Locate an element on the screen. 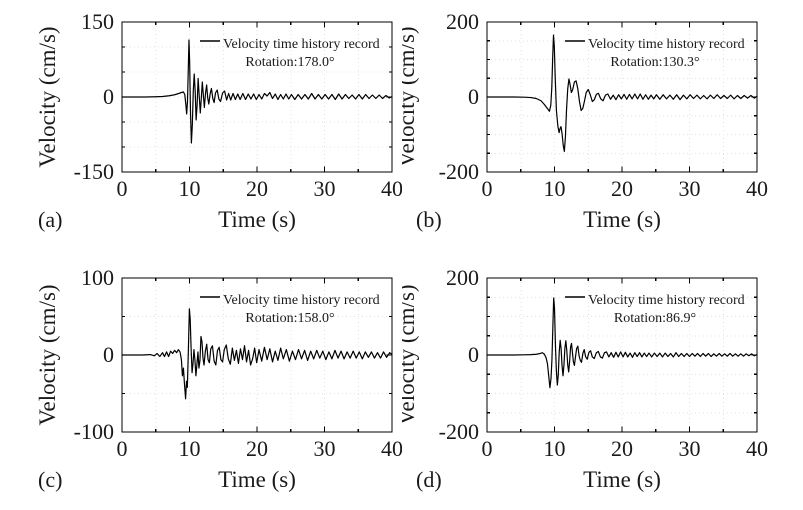 The width and height of the screenshot is (803, 510). legend-rotation-label: Rotation:86.9° is located at coordinates (655, 318).